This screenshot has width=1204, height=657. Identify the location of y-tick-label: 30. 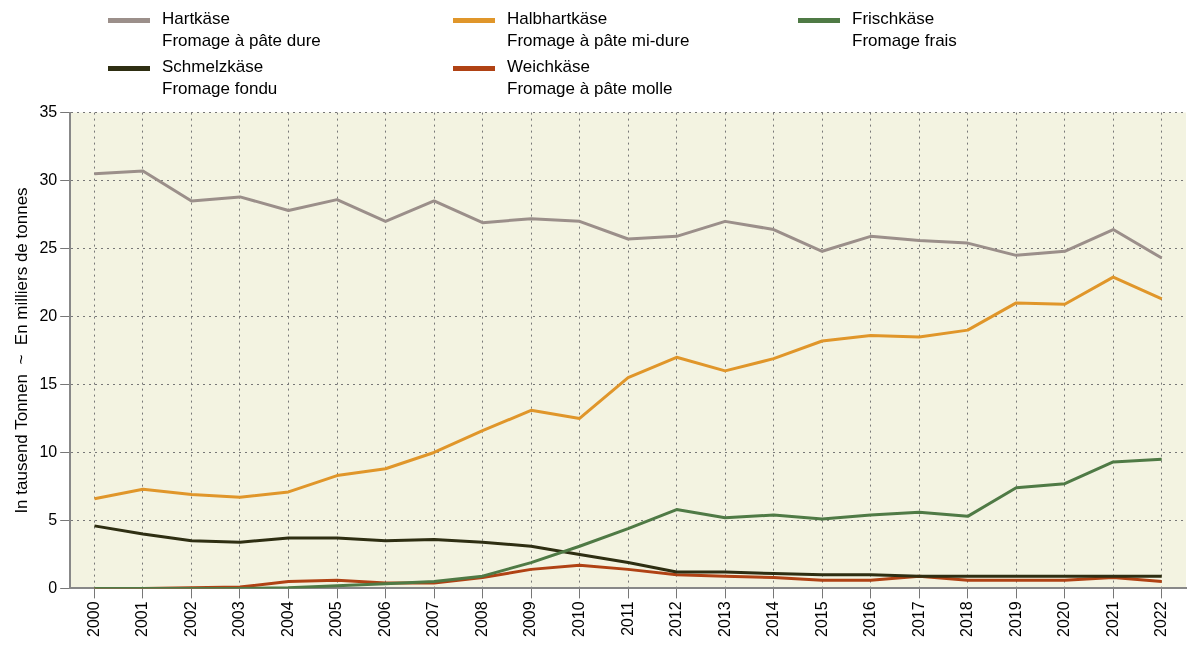
(48, 179).